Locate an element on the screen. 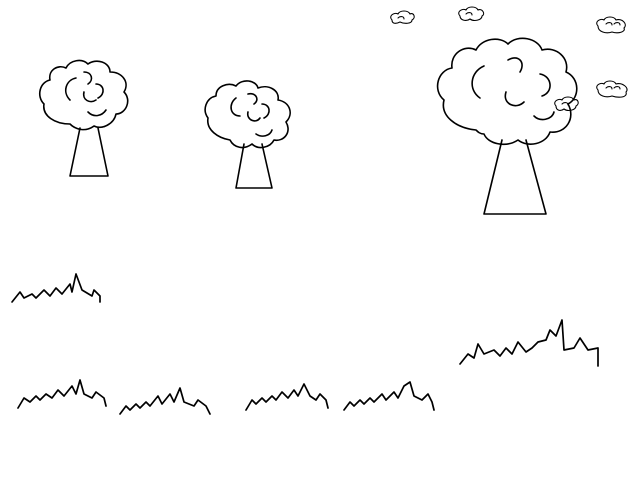  tree-1-trunk is located at coordinates (89, 152).